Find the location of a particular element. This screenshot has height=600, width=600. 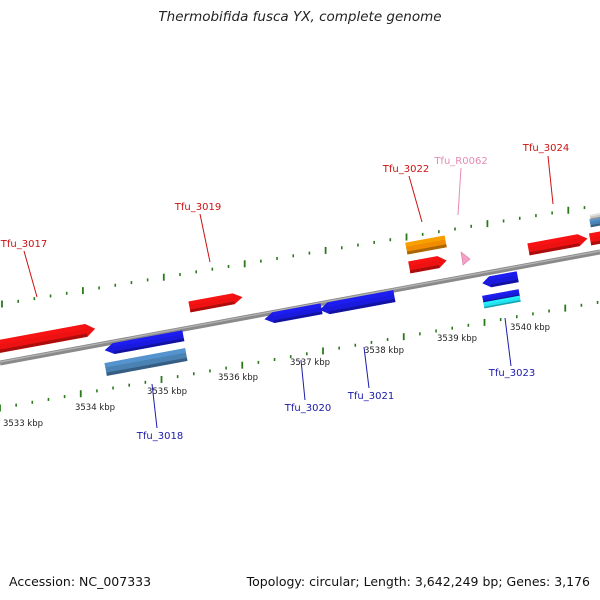

scale-label: 3534 kbp is located at coordinates (95, 408).